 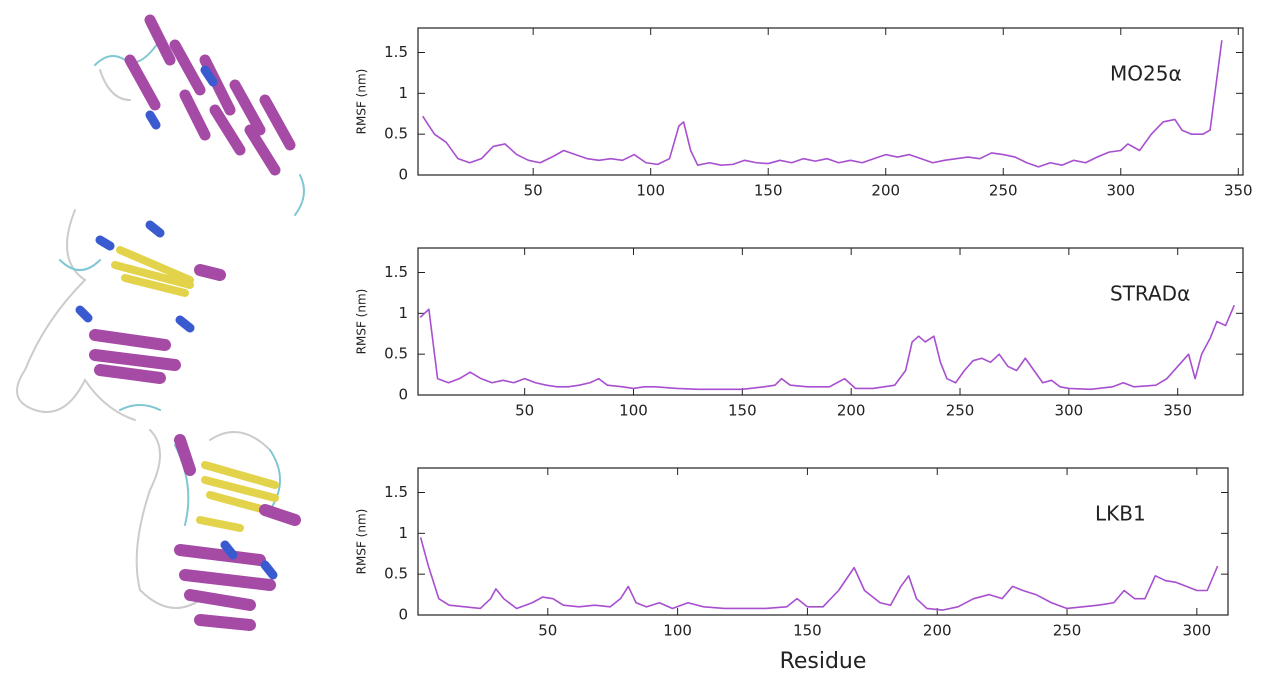 What do you see at coordinates (823, 661) in the screenshot?
I see `x-axis-label: Residue` at bounding box center [823, 661].